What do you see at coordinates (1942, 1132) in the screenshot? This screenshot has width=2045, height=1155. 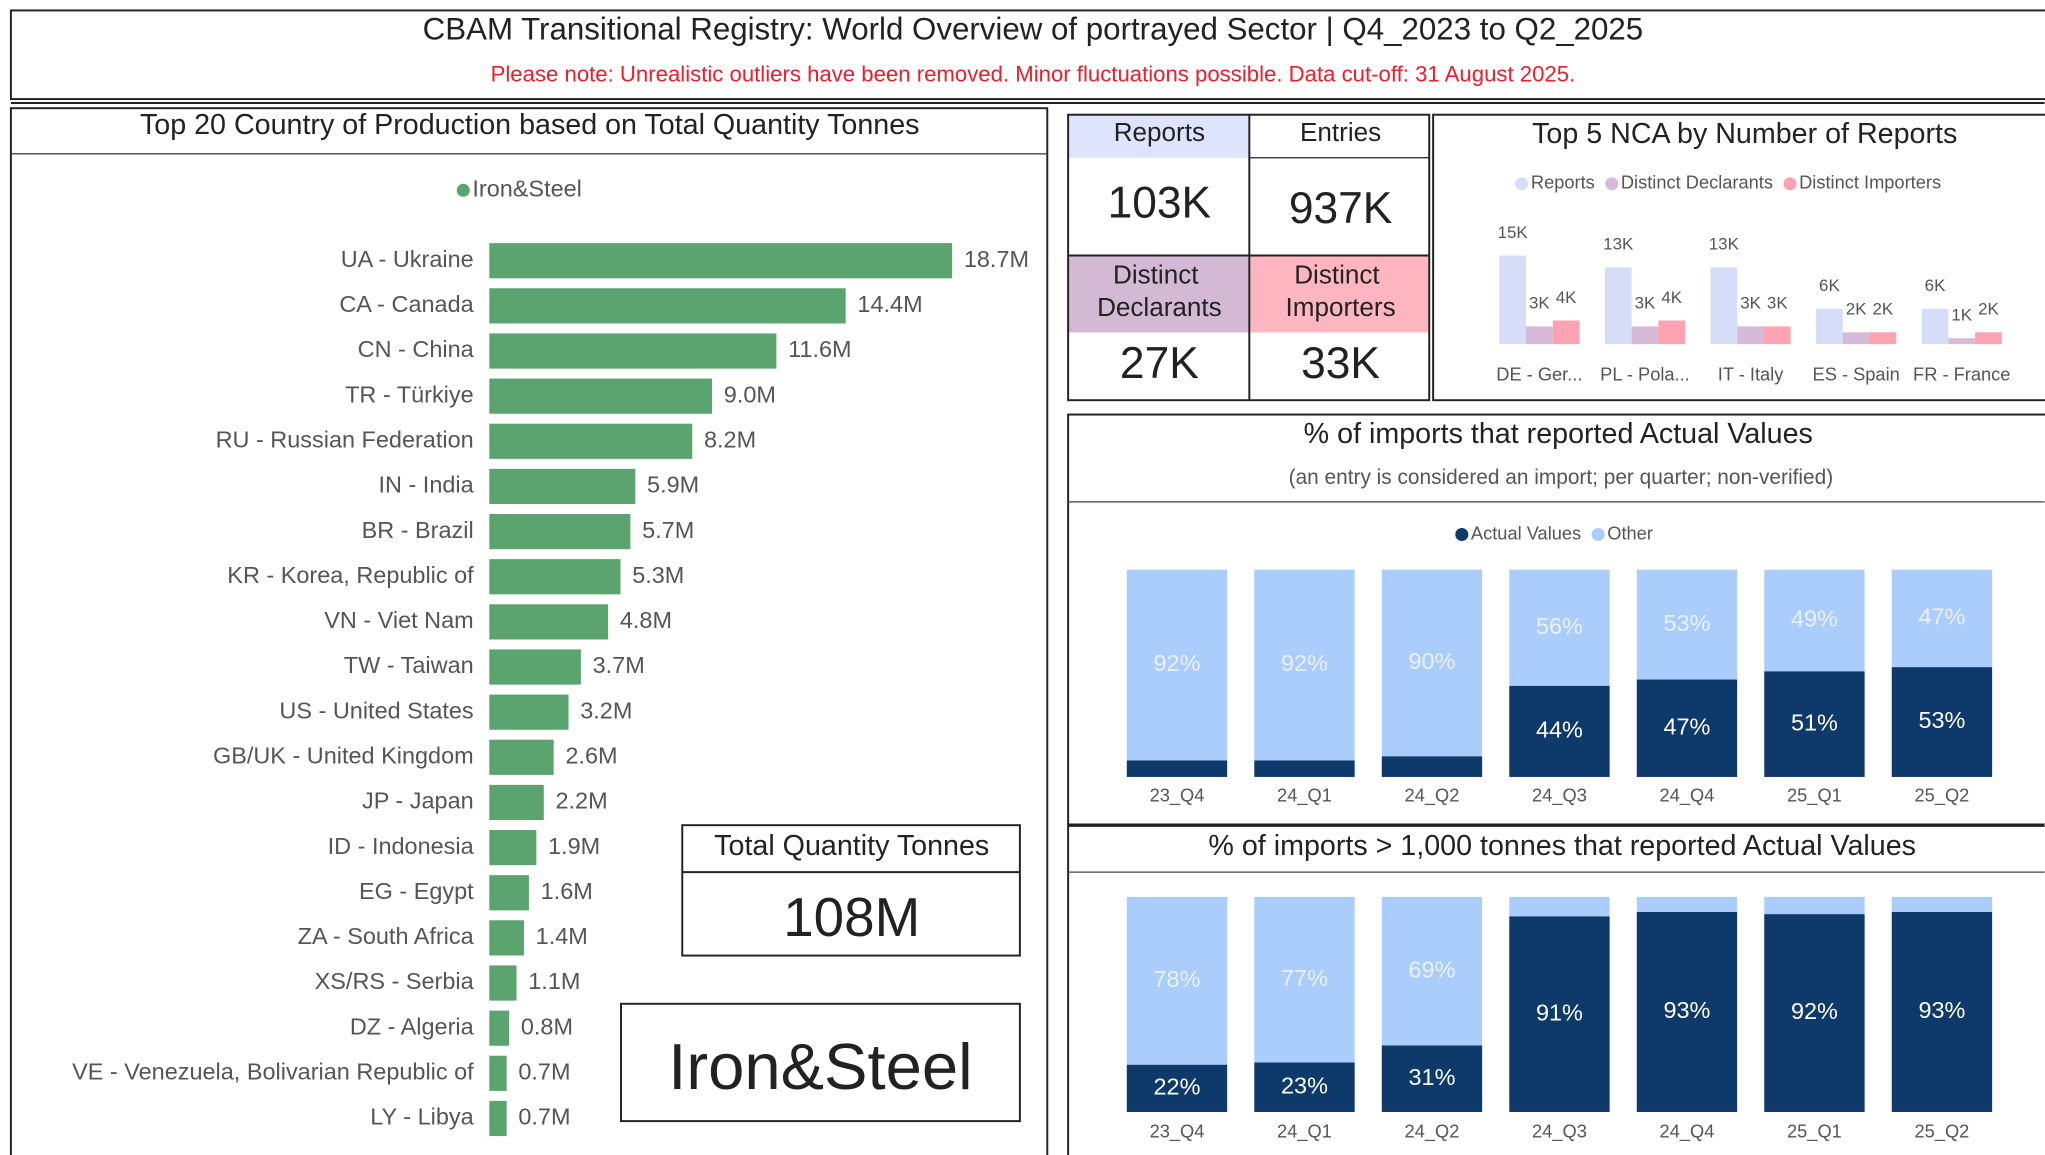 I see `category-label: 25_Q2` at bounding box center [1942, 1132].